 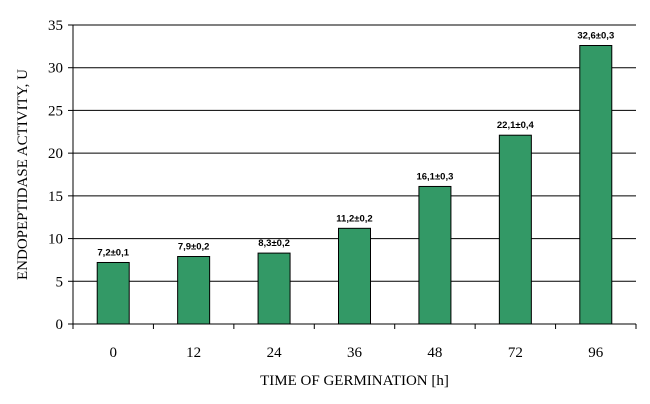 I want to click on data-label-48: 16,1±0,3, so click(x=434, y=176).